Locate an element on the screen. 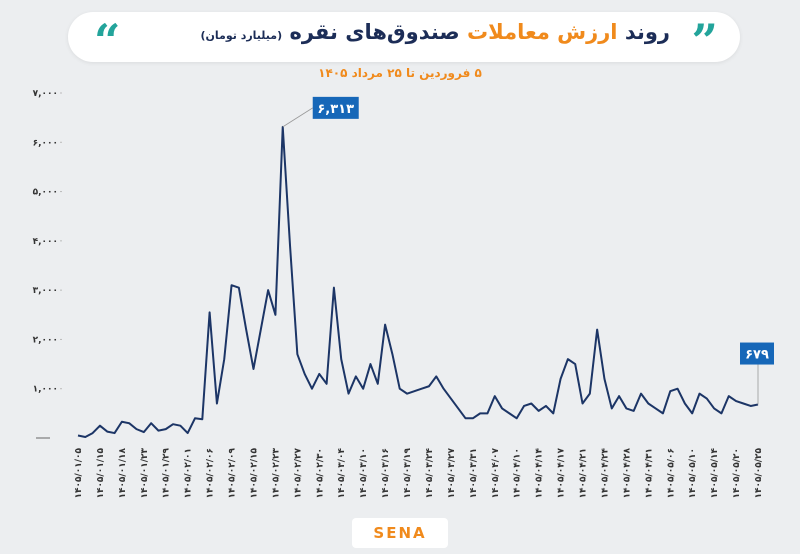 The width and height of the screenshot is (800, 554). x-tick-label: ۱۴۰۵/۰۲/۲۳ is located at coordinates (276, 473).